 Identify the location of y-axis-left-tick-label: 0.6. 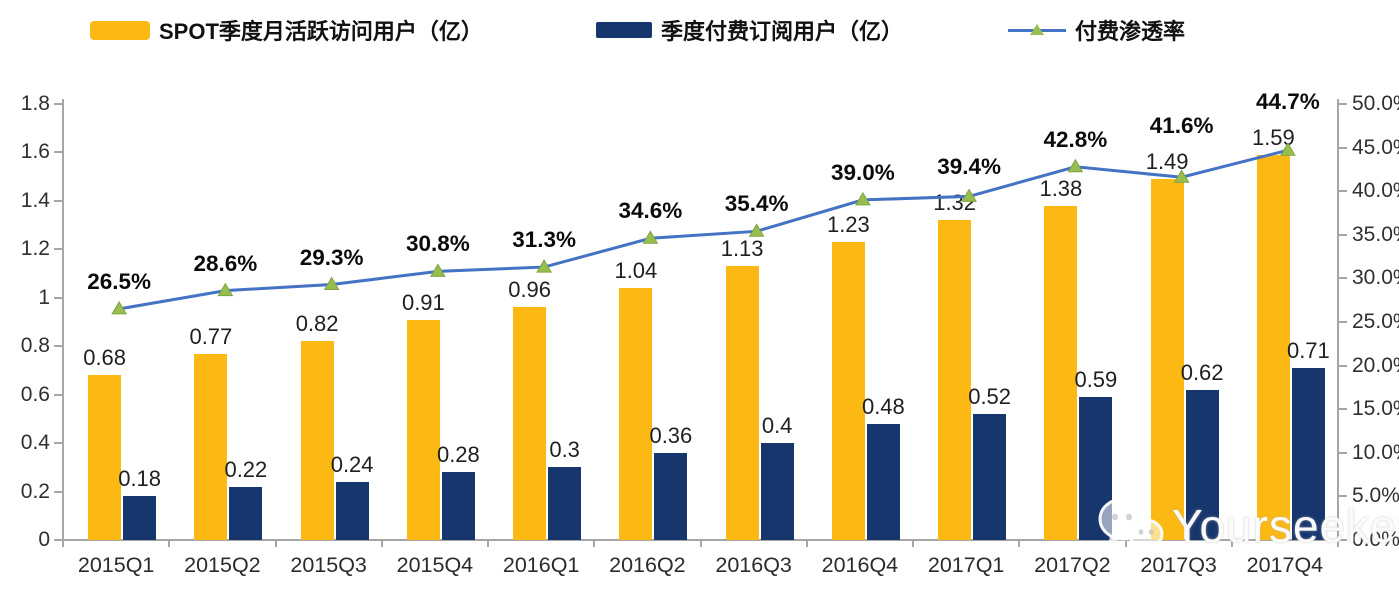
(35, 394).